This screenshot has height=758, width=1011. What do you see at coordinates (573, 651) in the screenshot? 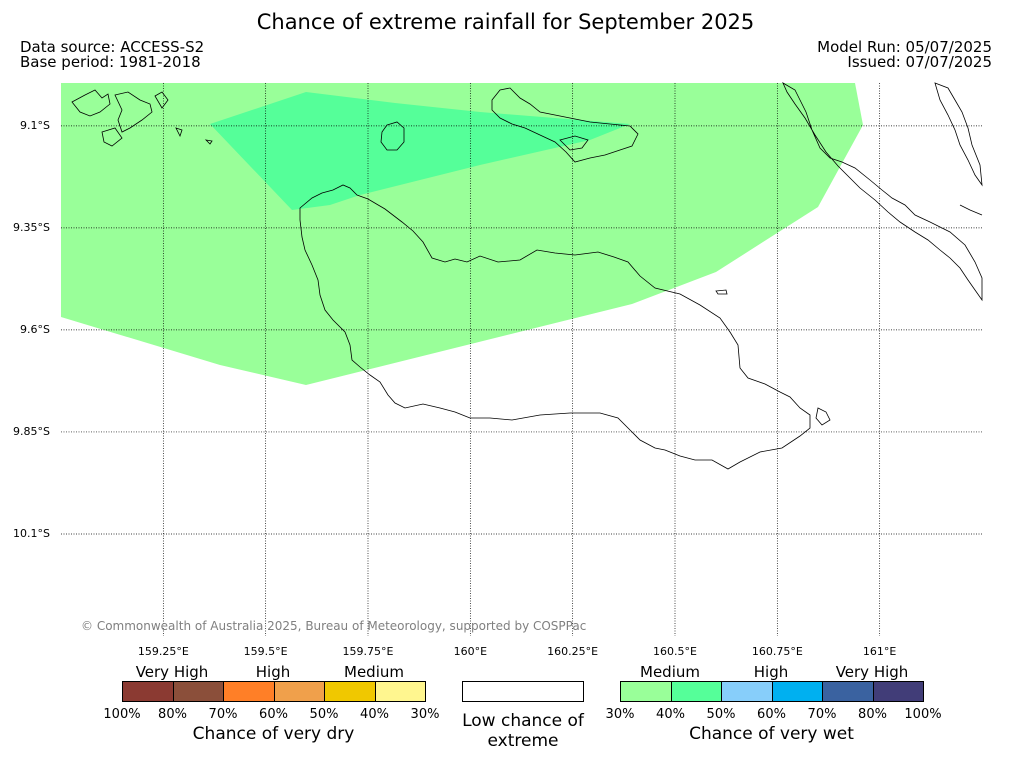
I see `lon-tick-label: 160.25°E` at bounding box center [573, 651].